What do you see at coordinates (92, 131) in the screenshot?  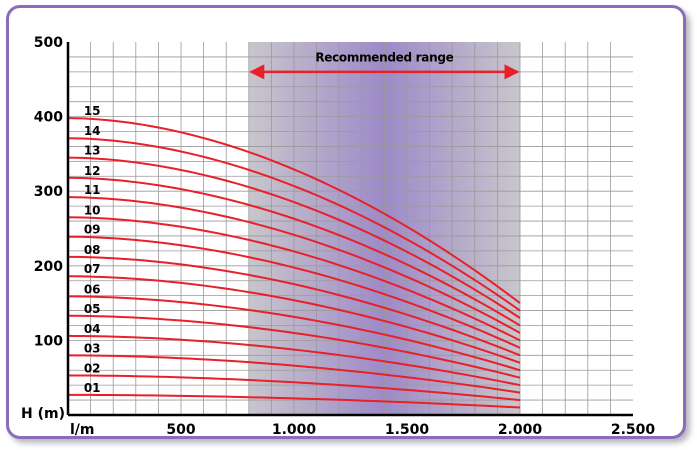 I see `curve-label-14: 14` at bounding box center [92, 131].